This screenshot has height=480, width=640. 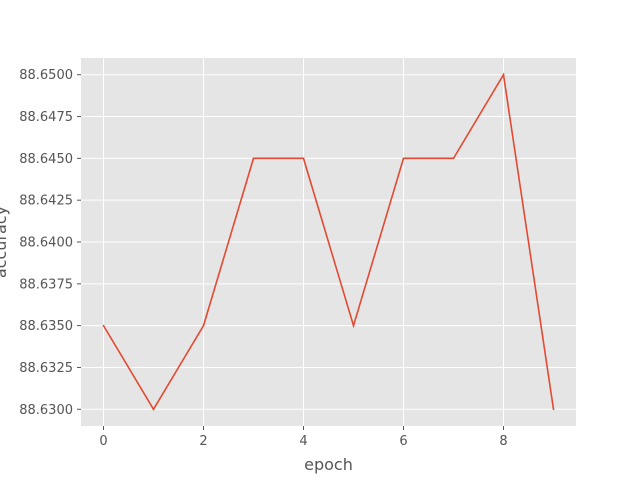 What do you see at coordinates (46, 284) in the screenshot?
I see `y-tick-label: 88.6375` at bounding box center [46, 284].